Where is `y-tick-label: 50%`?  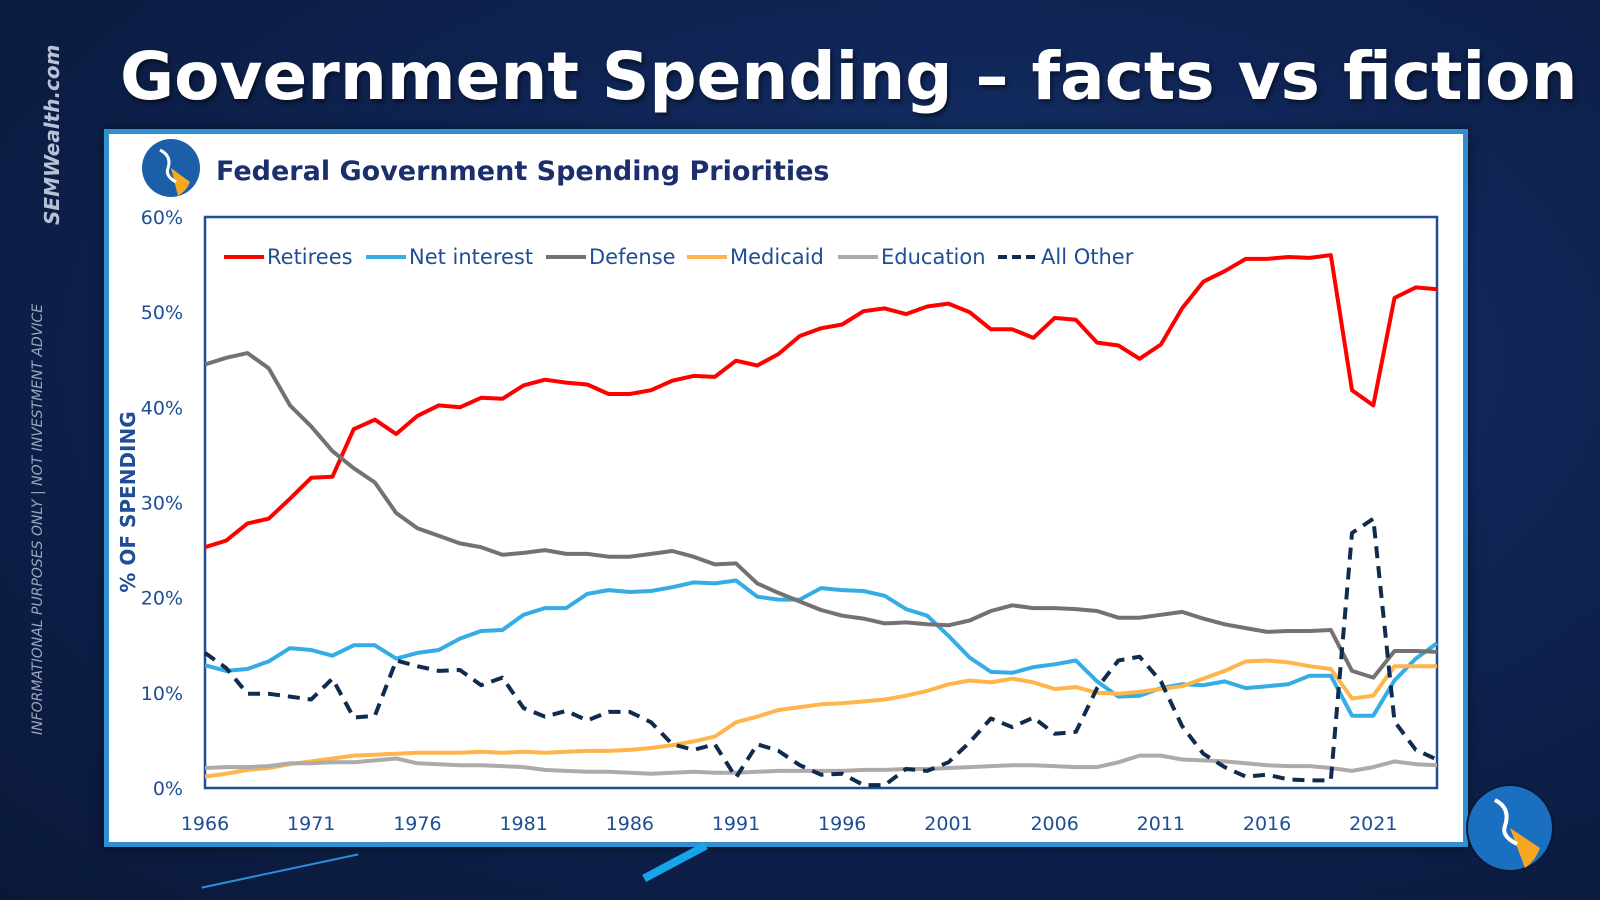
y-tick-label: 50% is located at coordinates (162, 313).